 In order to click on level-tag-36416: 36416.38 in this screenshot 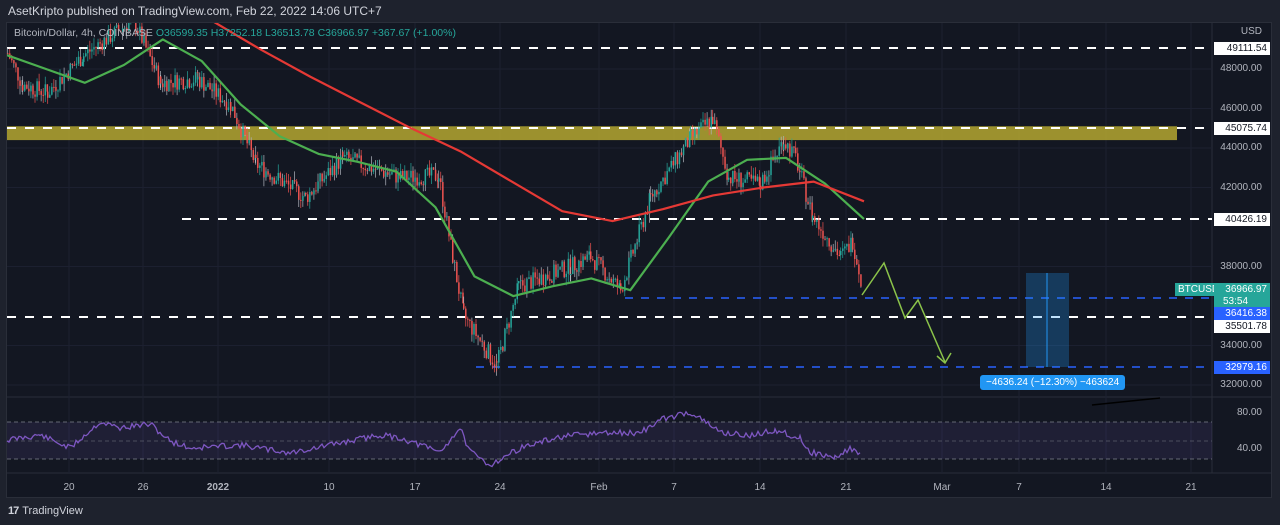, I will do `click(1242, 313)`.